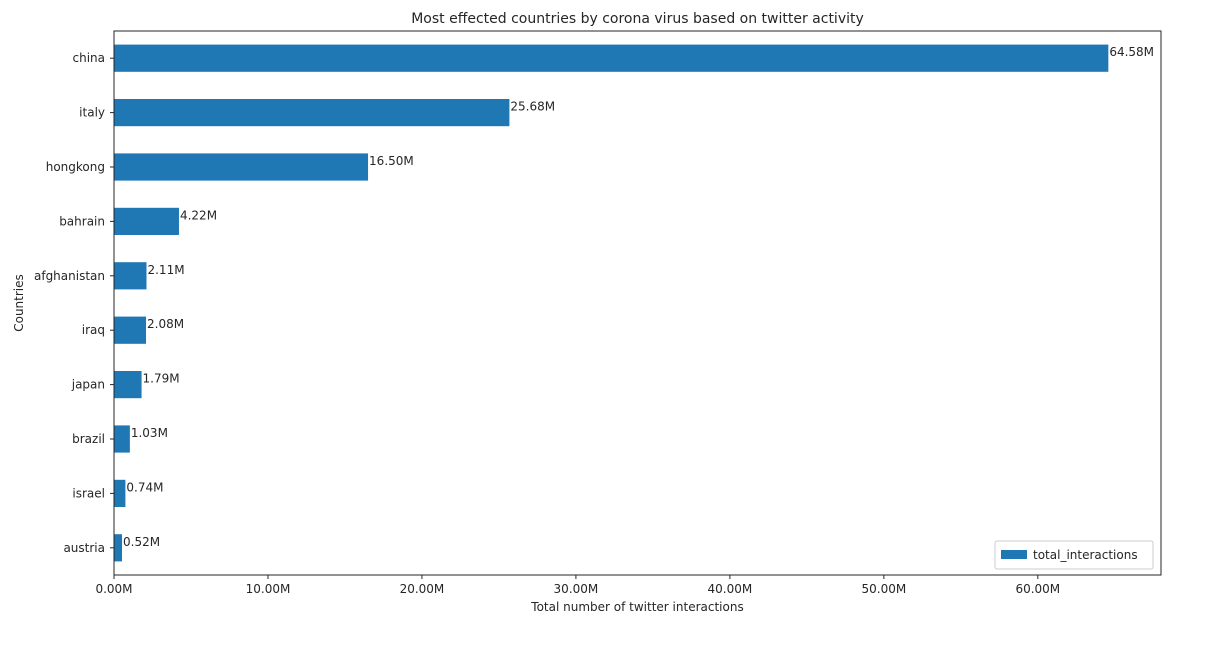  Describe the element at coordinates (241, 167) in the screenshot. I see `bar-hongkong` at that location.